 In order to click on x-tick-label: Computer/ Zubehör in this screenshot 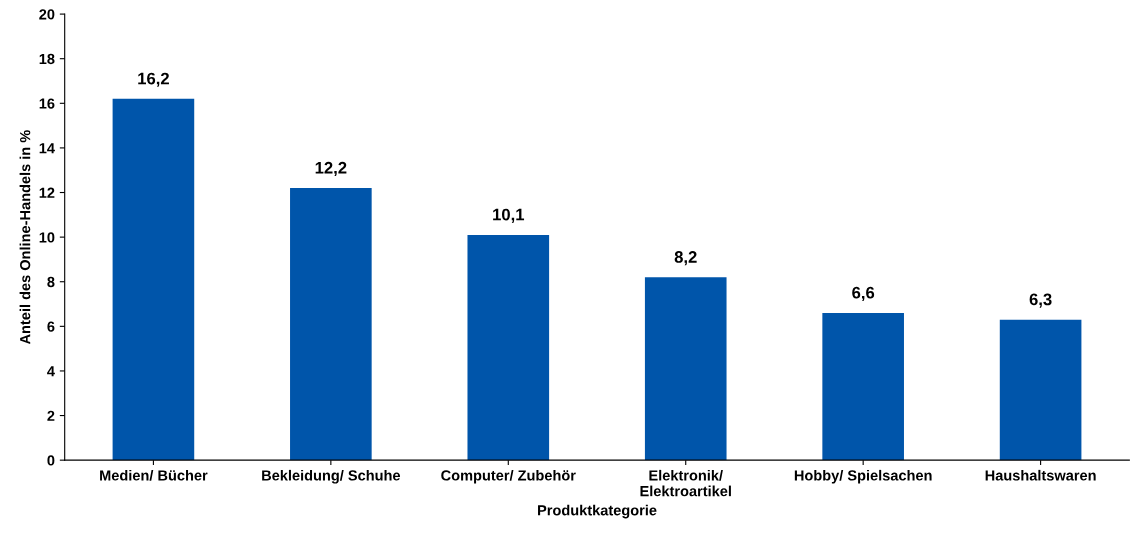, I will do `click(508, 476)`.